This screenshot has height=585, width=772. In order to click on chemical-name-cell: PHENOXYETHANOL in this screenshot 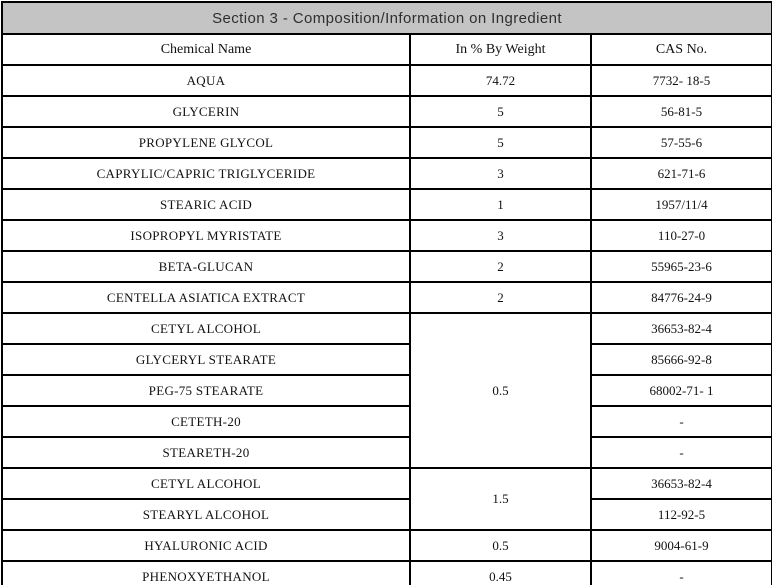, I will do `click(206, 572)`.